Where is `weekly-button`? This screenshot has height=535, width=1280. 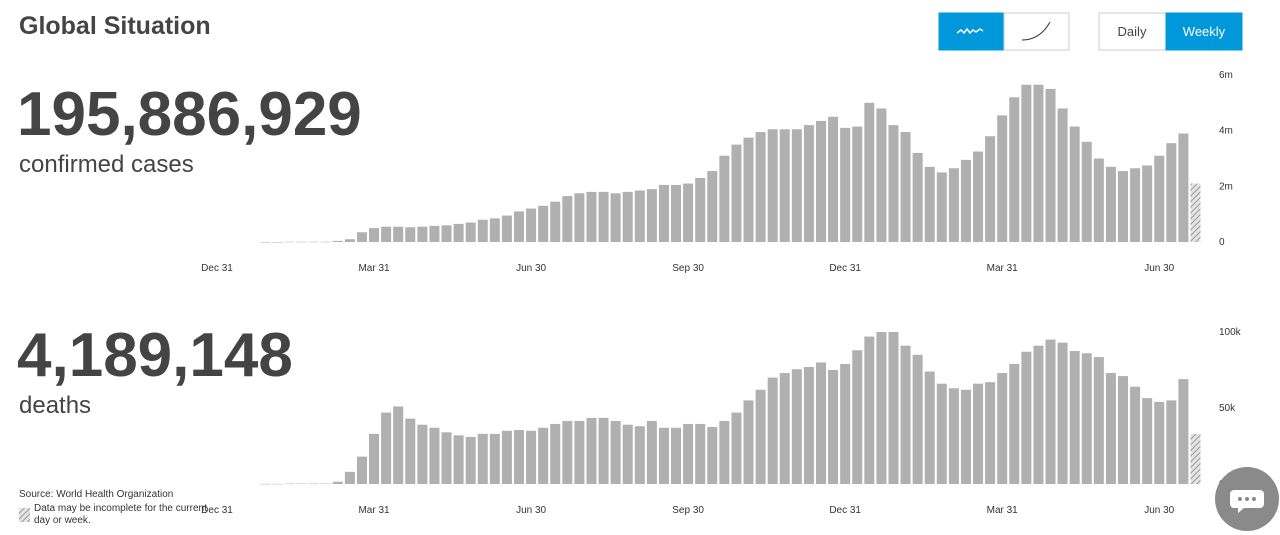 weekly-button is located at coordinates (1204, 31).